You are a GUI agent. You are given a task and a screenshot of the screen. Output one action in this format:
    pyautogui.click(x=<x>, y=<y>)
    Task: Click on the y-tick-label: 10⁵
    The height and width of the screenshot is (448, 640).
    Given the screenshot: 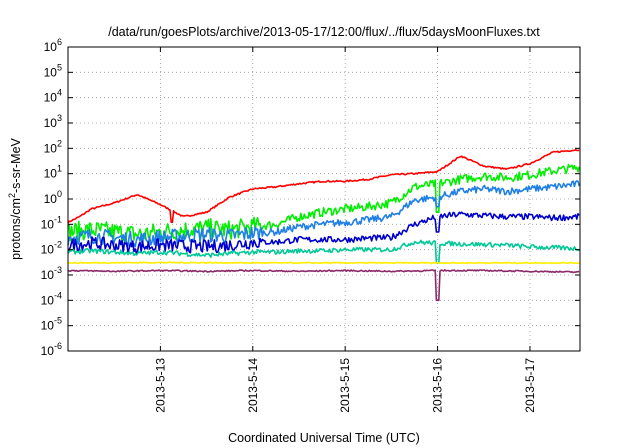 What is the action you would take?
    pyautogui.click(x=53, y=70)
    